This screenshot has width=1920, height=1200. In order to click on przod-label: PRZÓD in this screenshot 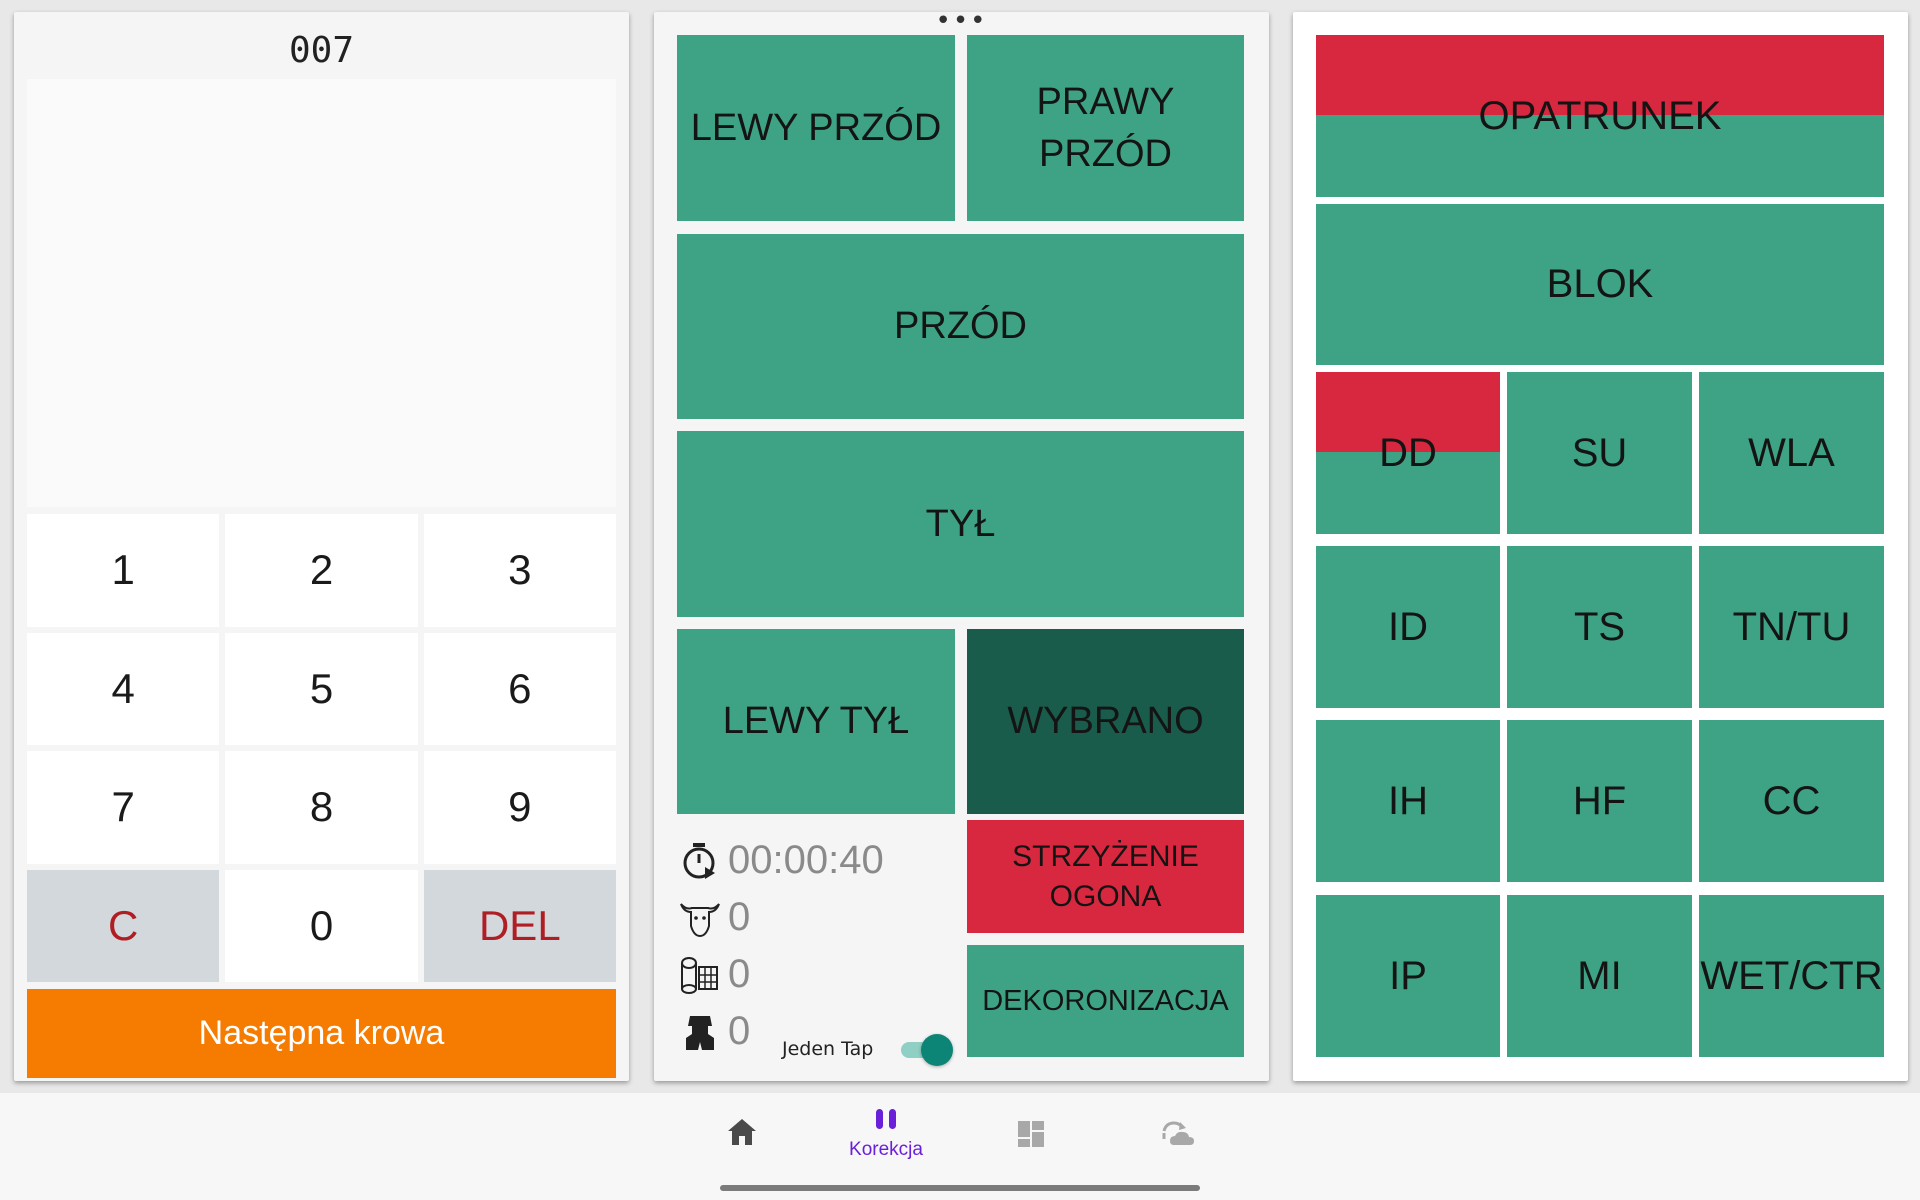, I will do `click(960, 326)`.